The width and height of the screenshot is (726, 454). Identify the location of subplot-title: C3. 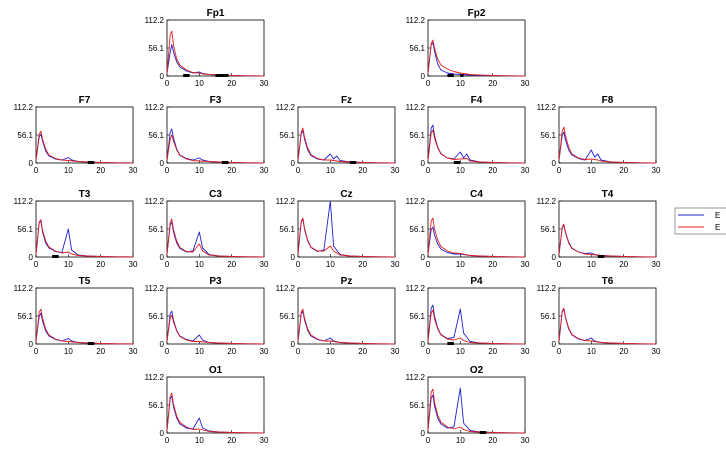
(215, 194).